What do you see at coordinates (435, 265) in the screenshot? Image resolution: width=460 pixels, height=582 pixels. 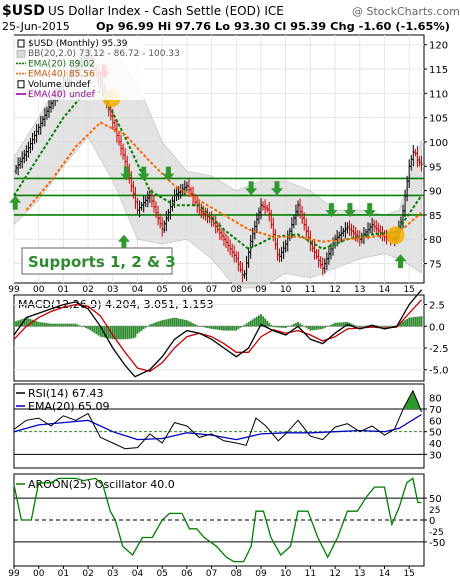 I see `price-ytick-label: 75` at bounding box center [435, 265].